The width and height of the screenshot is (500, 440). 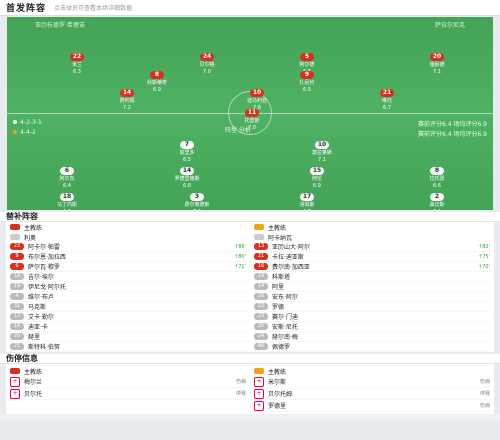 What do you see at coordinates (128, 237) in the screenshot?
I see `left-coach-name-row: 利奥` at bounding box center [128, 237].